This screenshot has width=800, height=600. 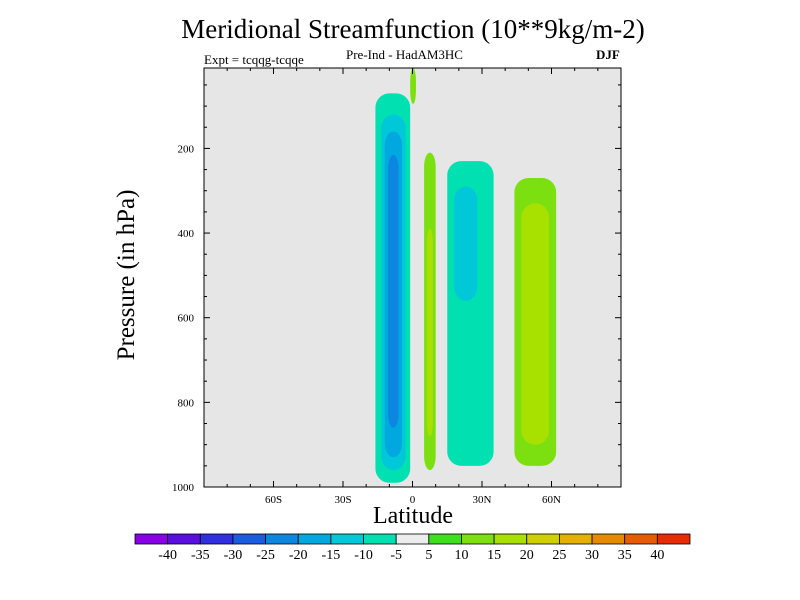 What do you see at coordinates (527, 555) in the screenshot?
I see `colorbar-label: 20` at bounding box center [527, 555].